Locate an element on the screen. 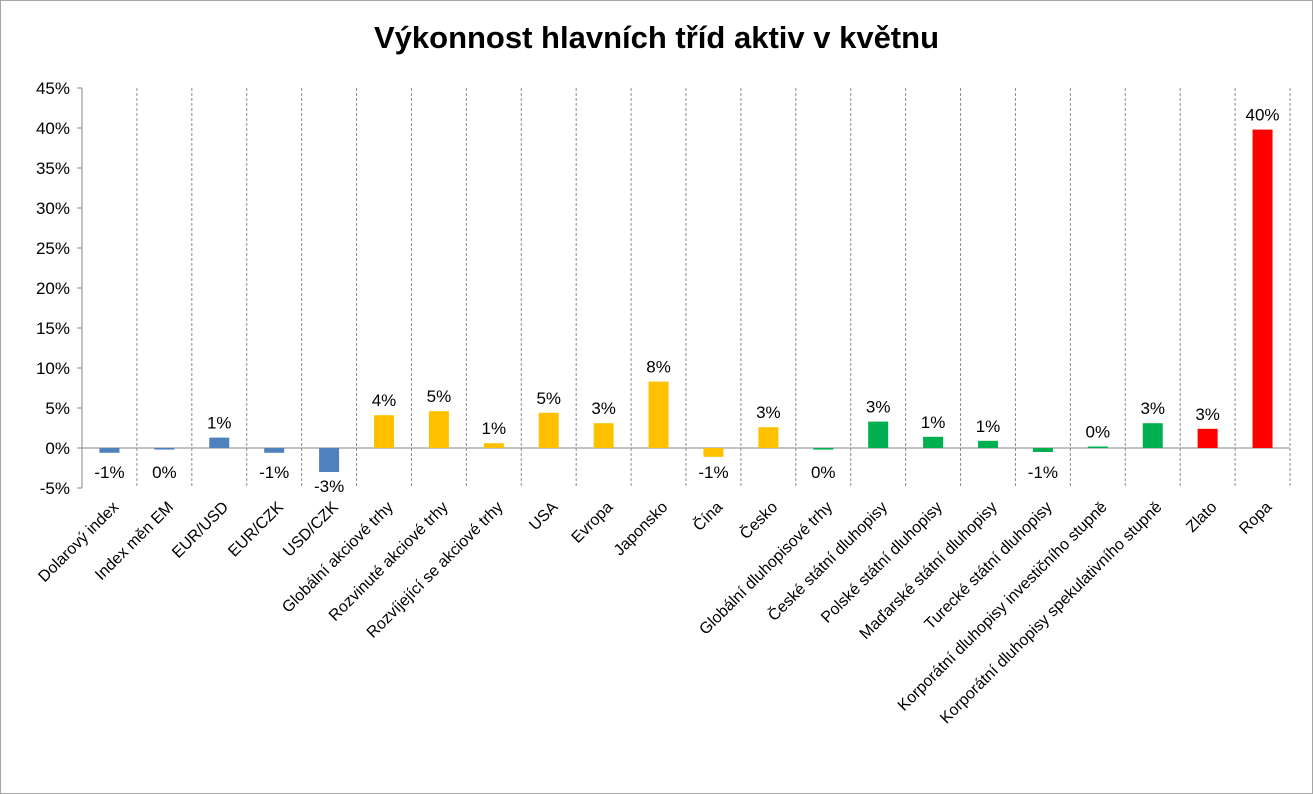 This screenshot has height=794, width=1313. category-label: Ropa is located at coordinates (1255, 518).